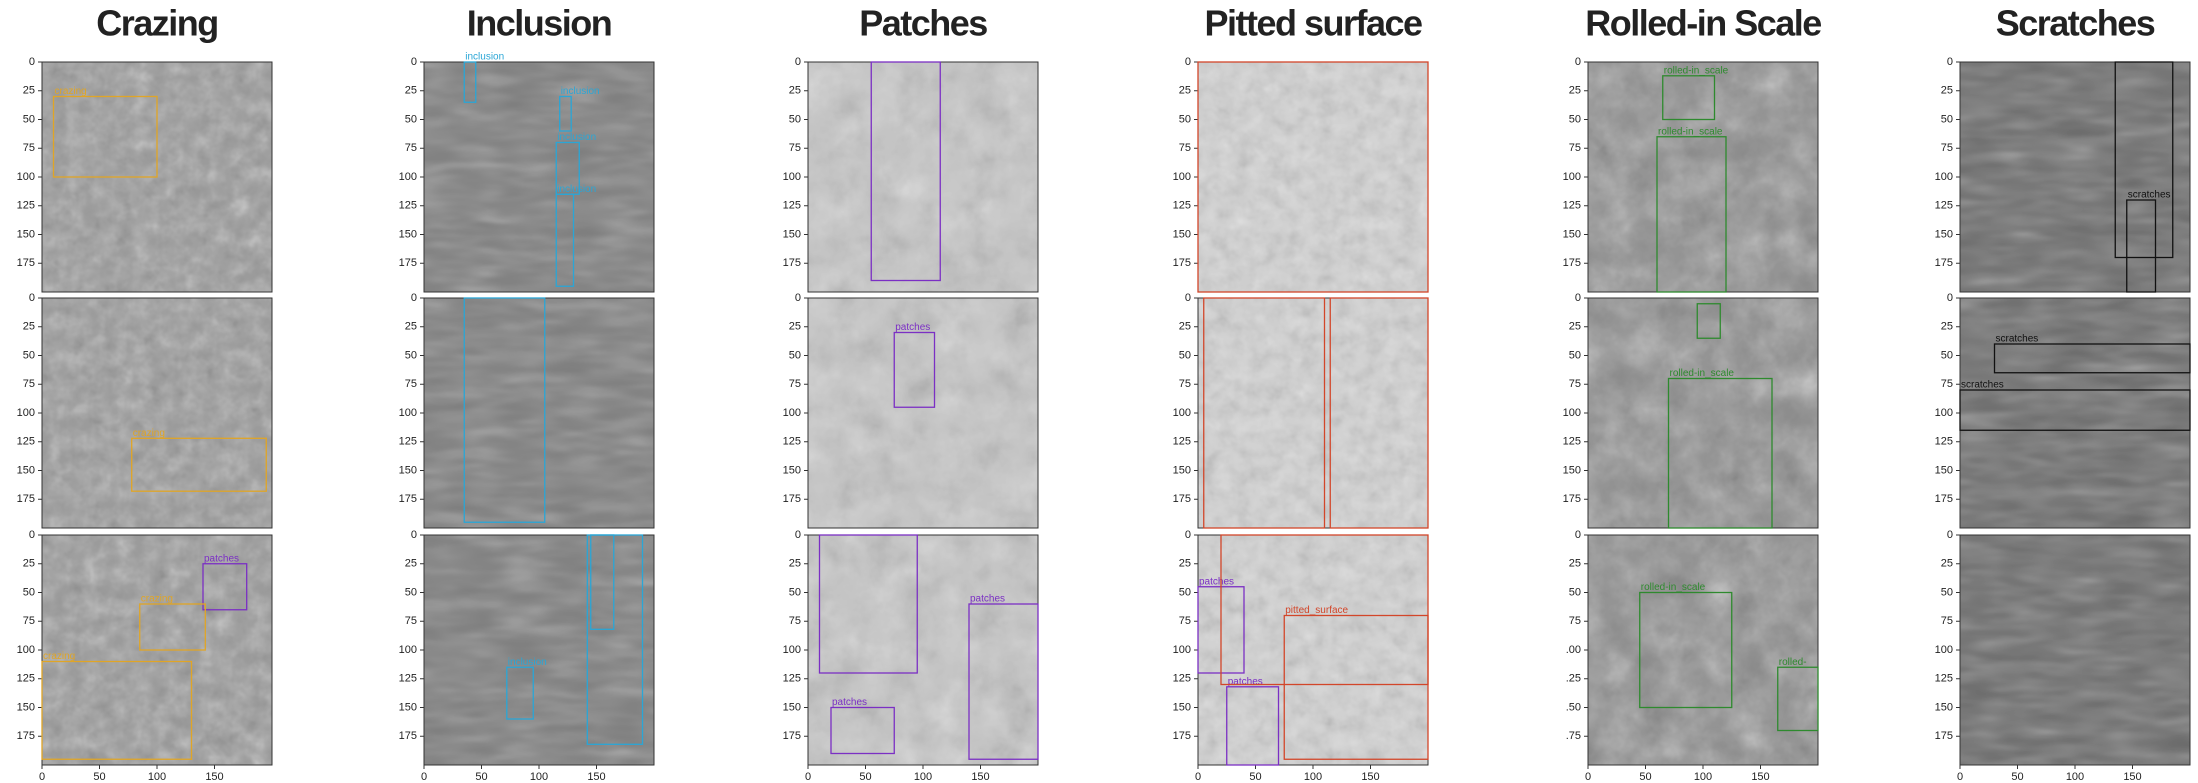 The height and width of the screenshot is (783, 2198). I want to click on column-title: Pitted surface, so click(1313, 23).